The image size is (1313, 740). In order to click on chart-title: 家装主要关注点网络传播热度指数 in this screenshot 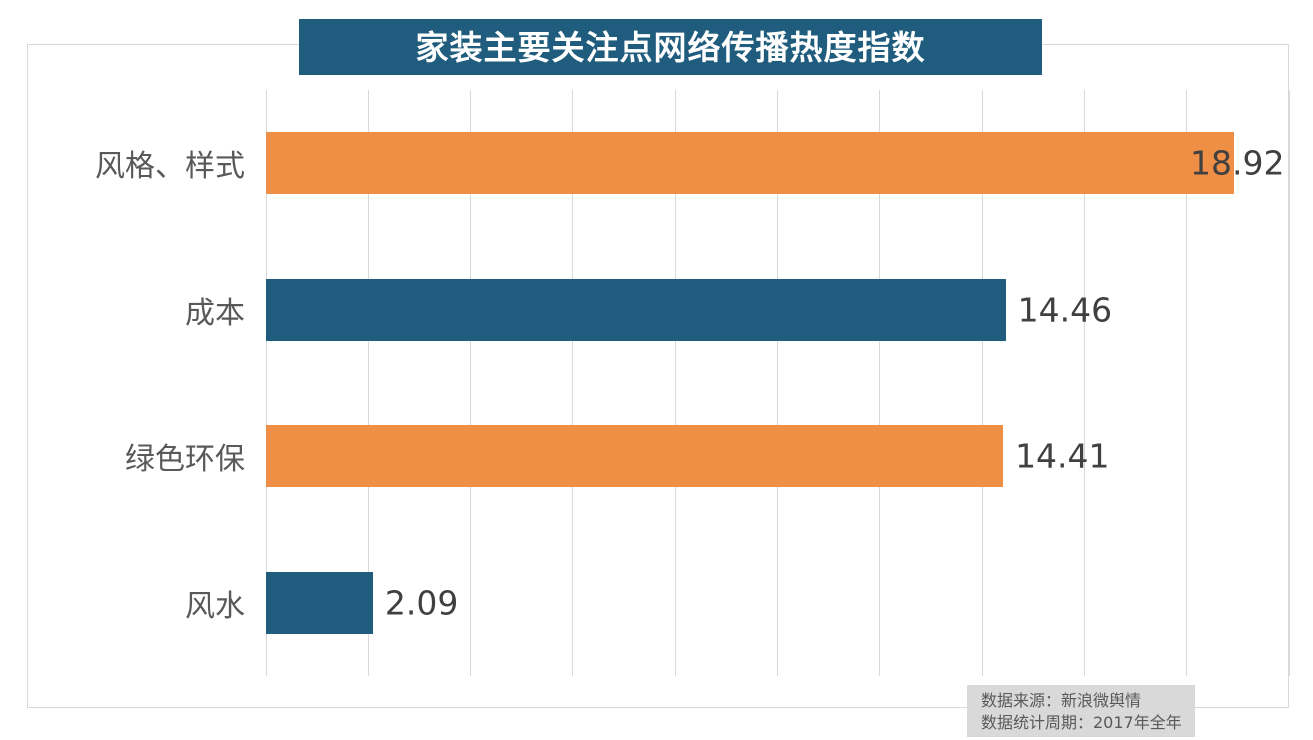, I will do `click(670, 47)`.